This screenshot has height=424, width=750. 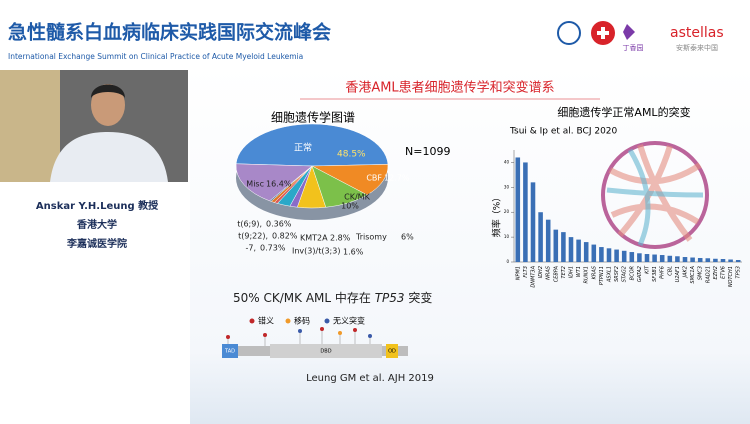 I want to click on y-tick-label: 40, so click(x=507, y=161).